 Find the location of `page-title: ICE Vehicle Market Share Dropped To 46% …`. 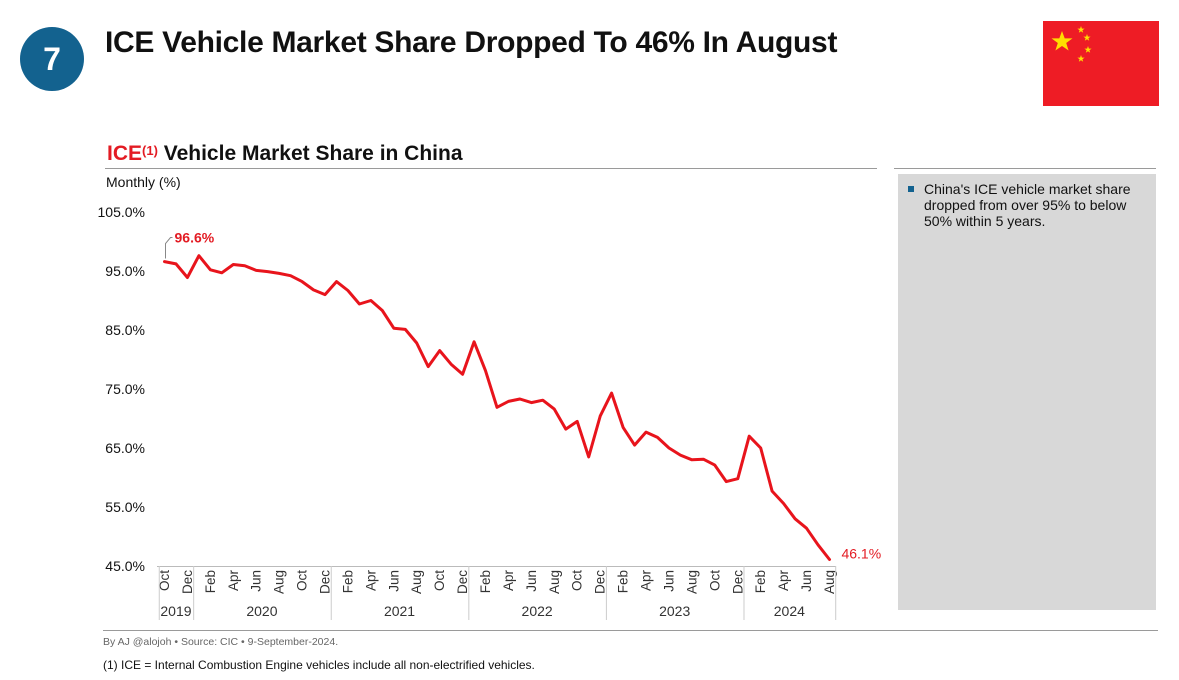

page-title: ICE Vehicle Market Share Dropped To 46% … is located at coordinates (471, 42).